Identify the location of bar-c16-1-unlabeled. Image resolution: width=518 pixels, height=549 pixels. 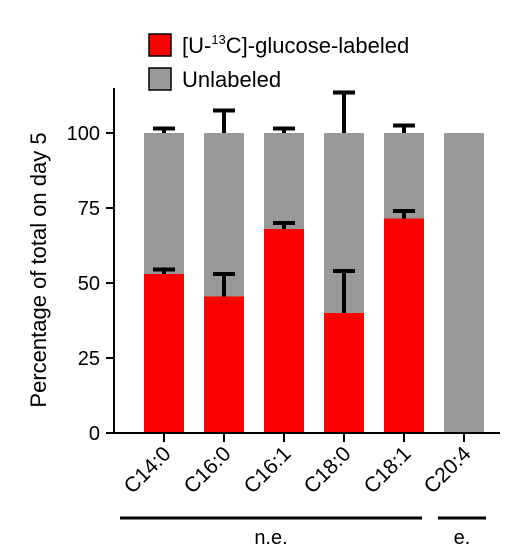
(284, 181).